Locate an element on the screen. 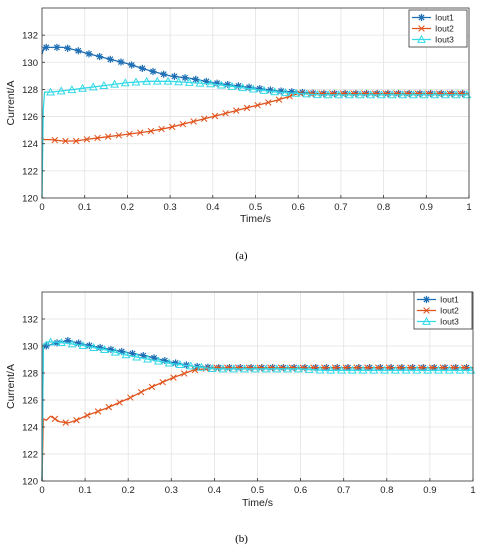 Image resolution: width=483 pixels, height=550 pixels. x-tick-label: 0 is located at coordinates (41, 207).